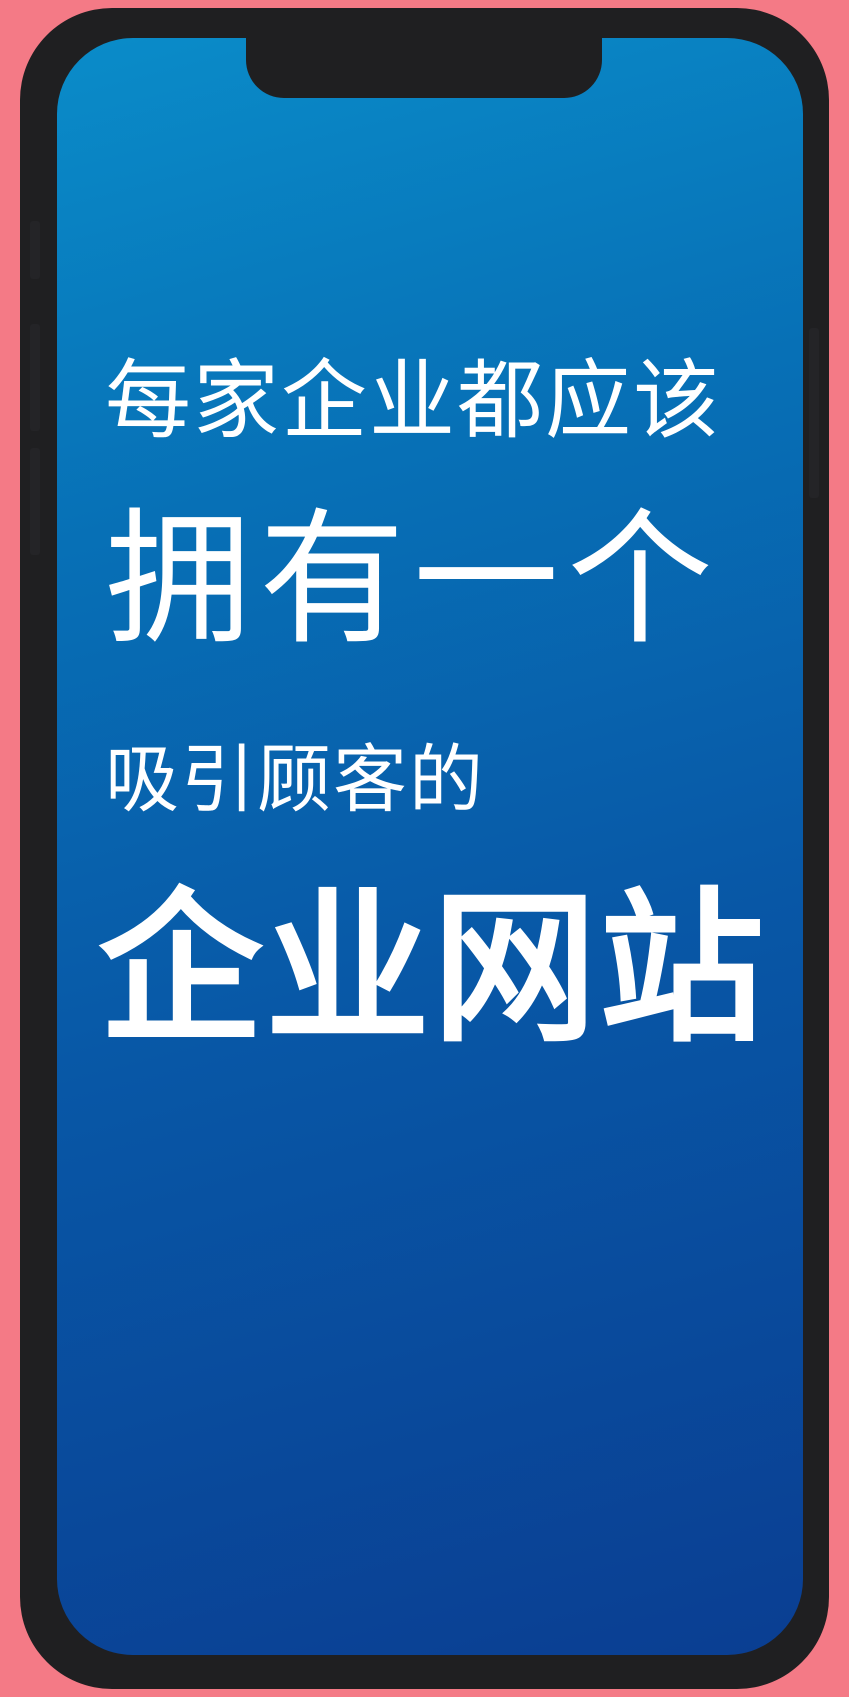  What do you see at coordinates (424, 68) in the screenshot?
I see `phone-notch` at bounding box center [424, 68].